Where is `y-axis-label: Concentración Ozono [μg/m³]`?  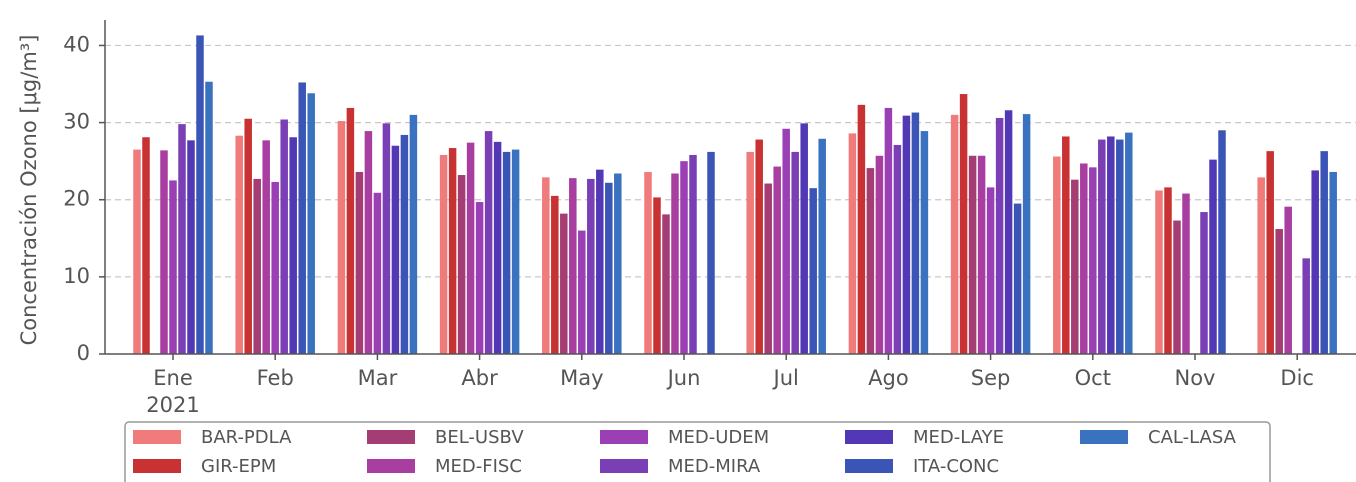 y-axis-label: Concentración Ozono [μg/m³] is located at coordinates (29, 190).